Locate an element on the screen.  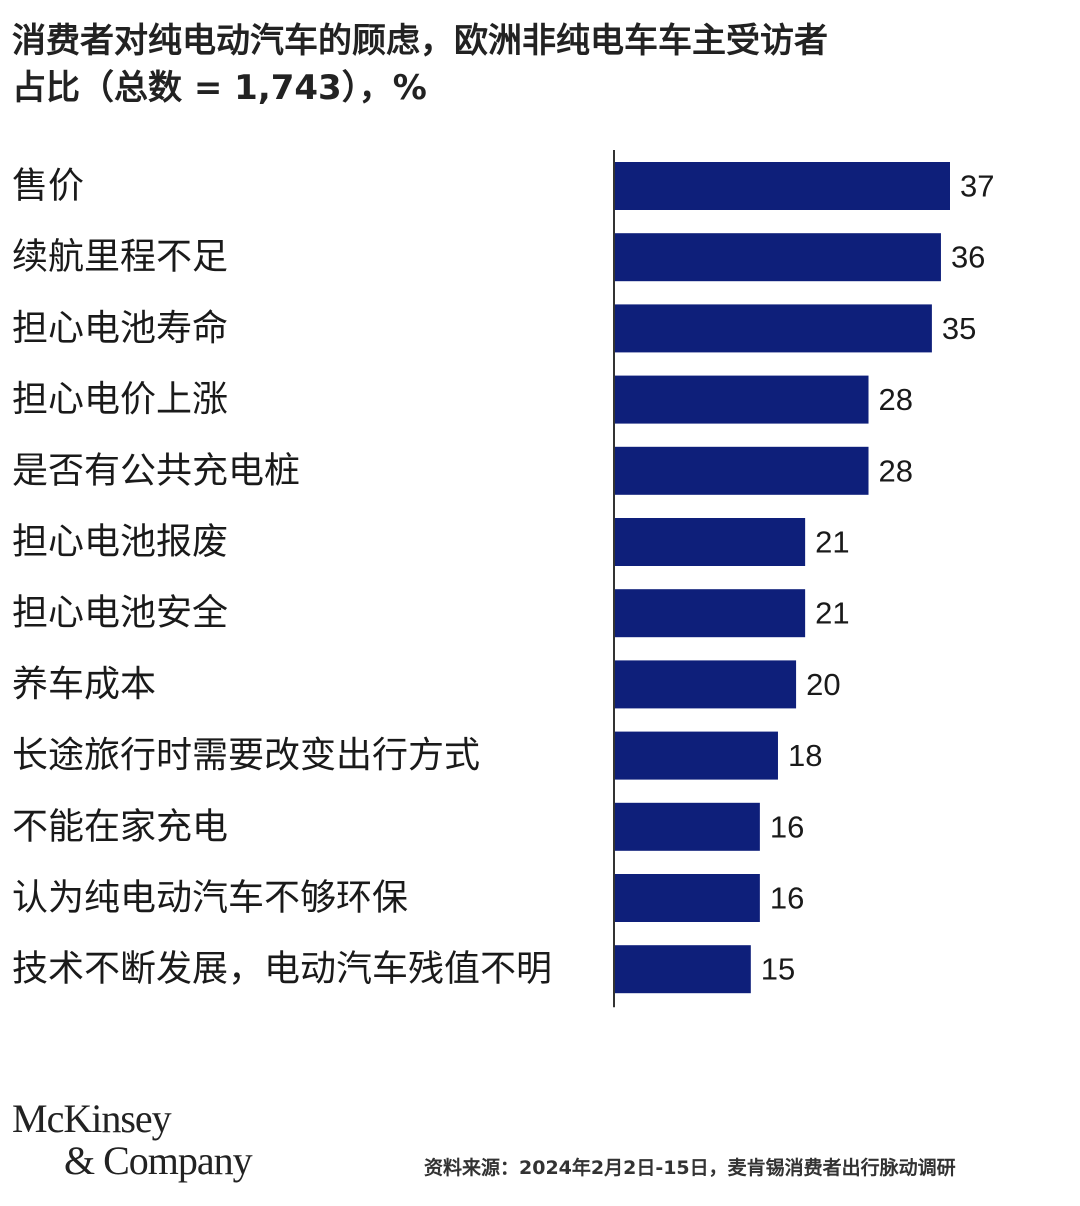
logo-line-1: McKinsey is located at coordinates (92, 1118).